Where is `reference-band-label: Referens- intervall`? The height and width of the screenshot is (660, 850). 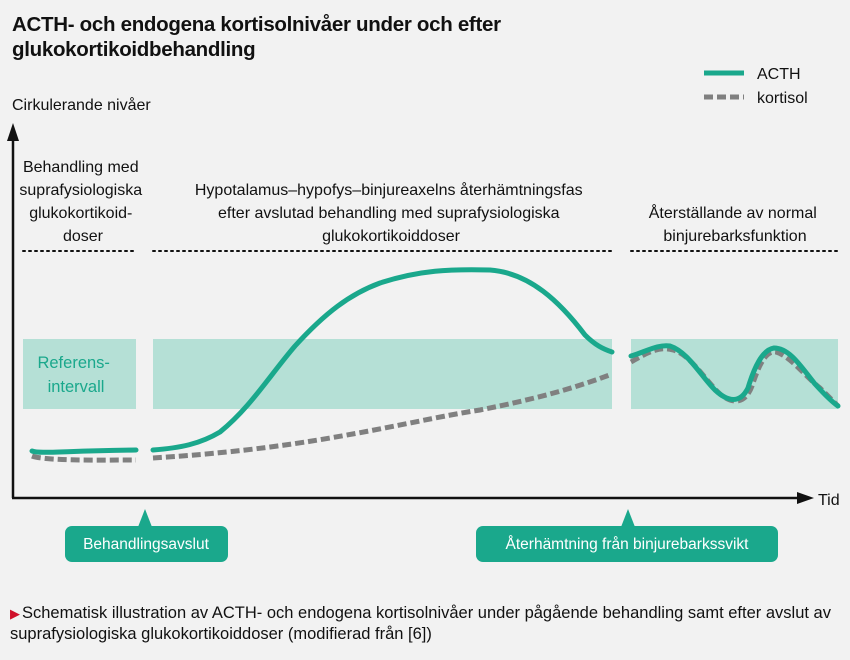 reference-band-label: Referens- intervall is located at coordinates (75, 375).